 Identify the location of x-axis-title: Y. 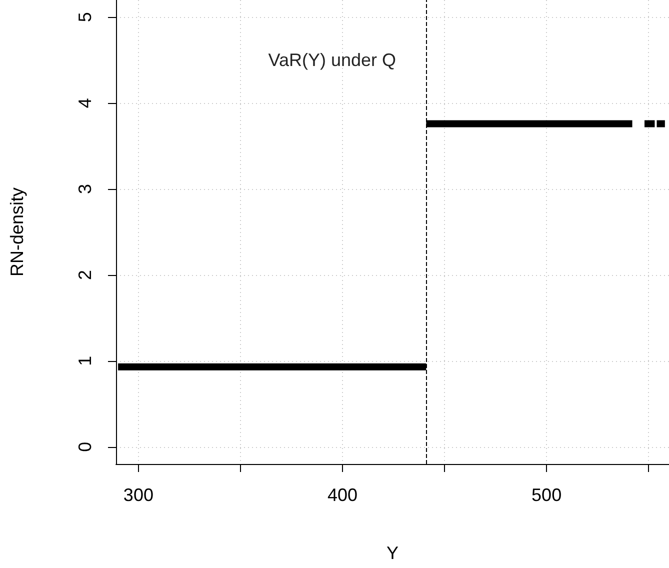
(392, 553).